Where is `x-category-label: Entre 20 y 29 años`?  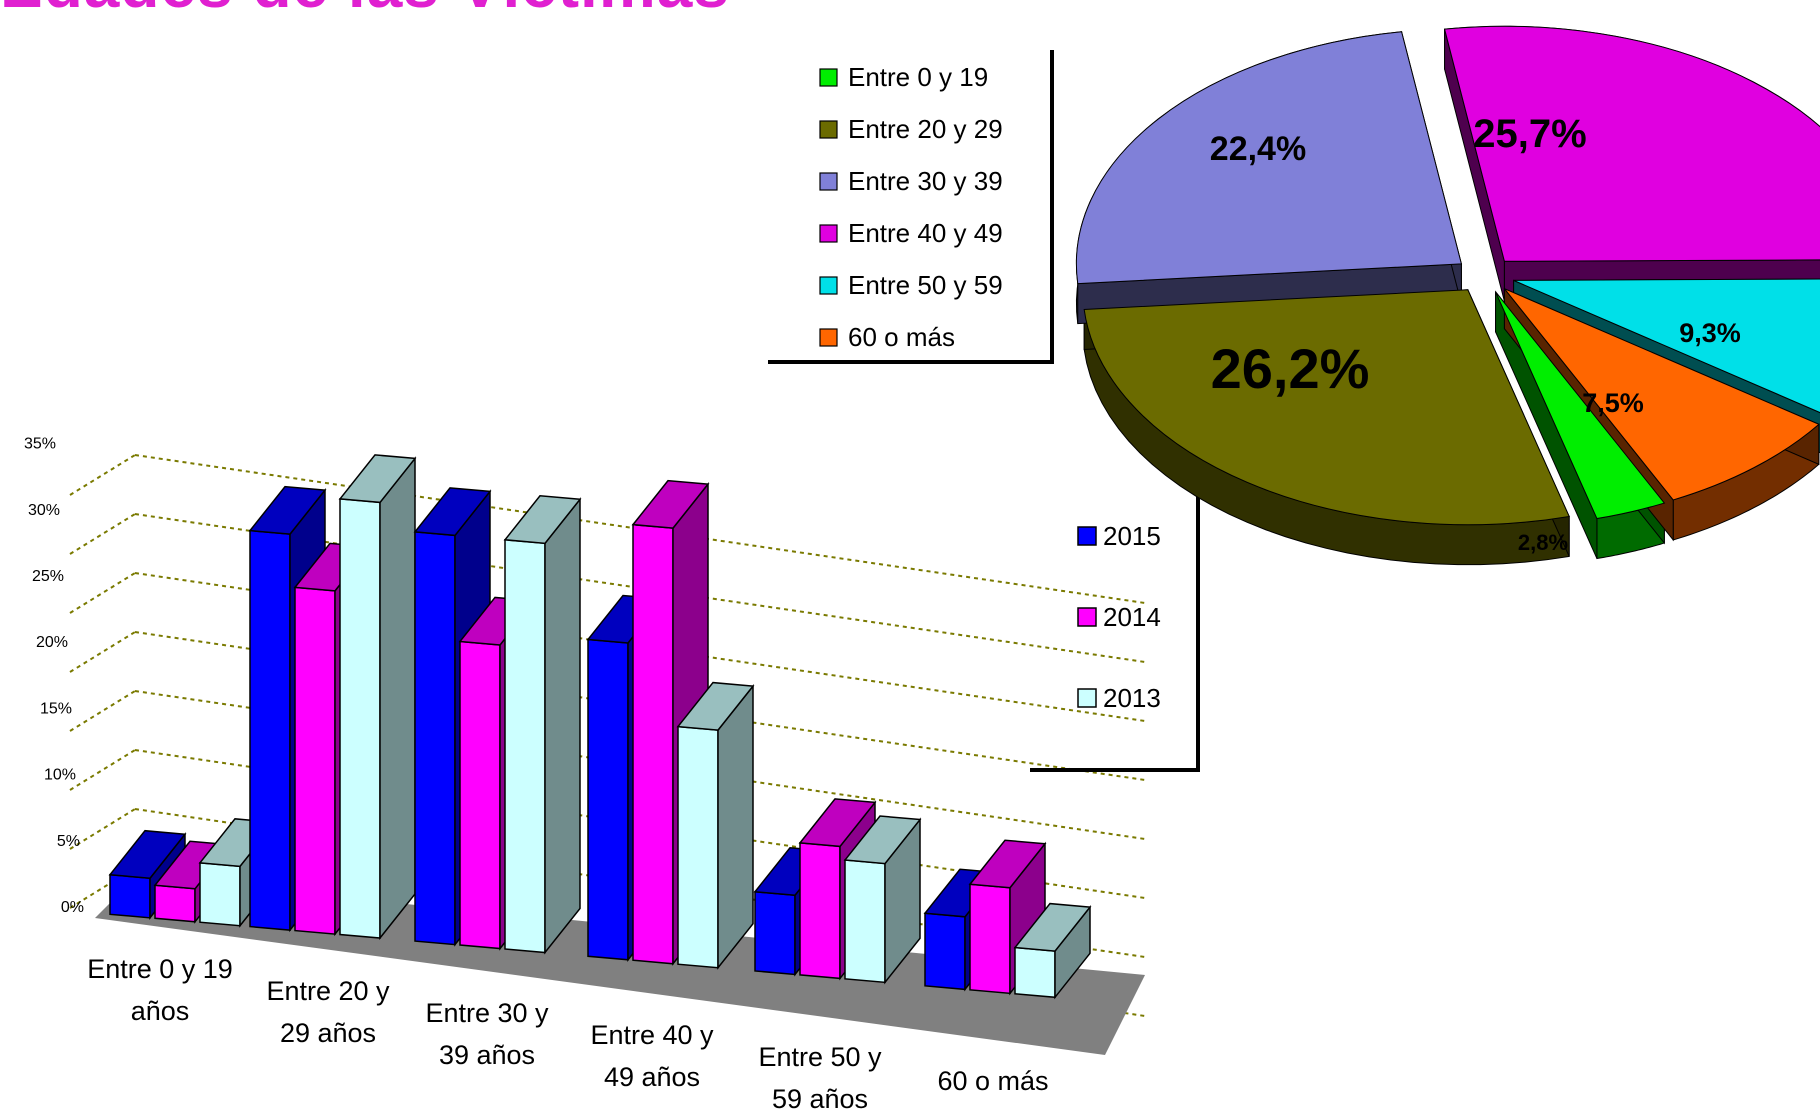
x-category-label: Entre 20 y 29 años is located at coordinates (328, 1012).